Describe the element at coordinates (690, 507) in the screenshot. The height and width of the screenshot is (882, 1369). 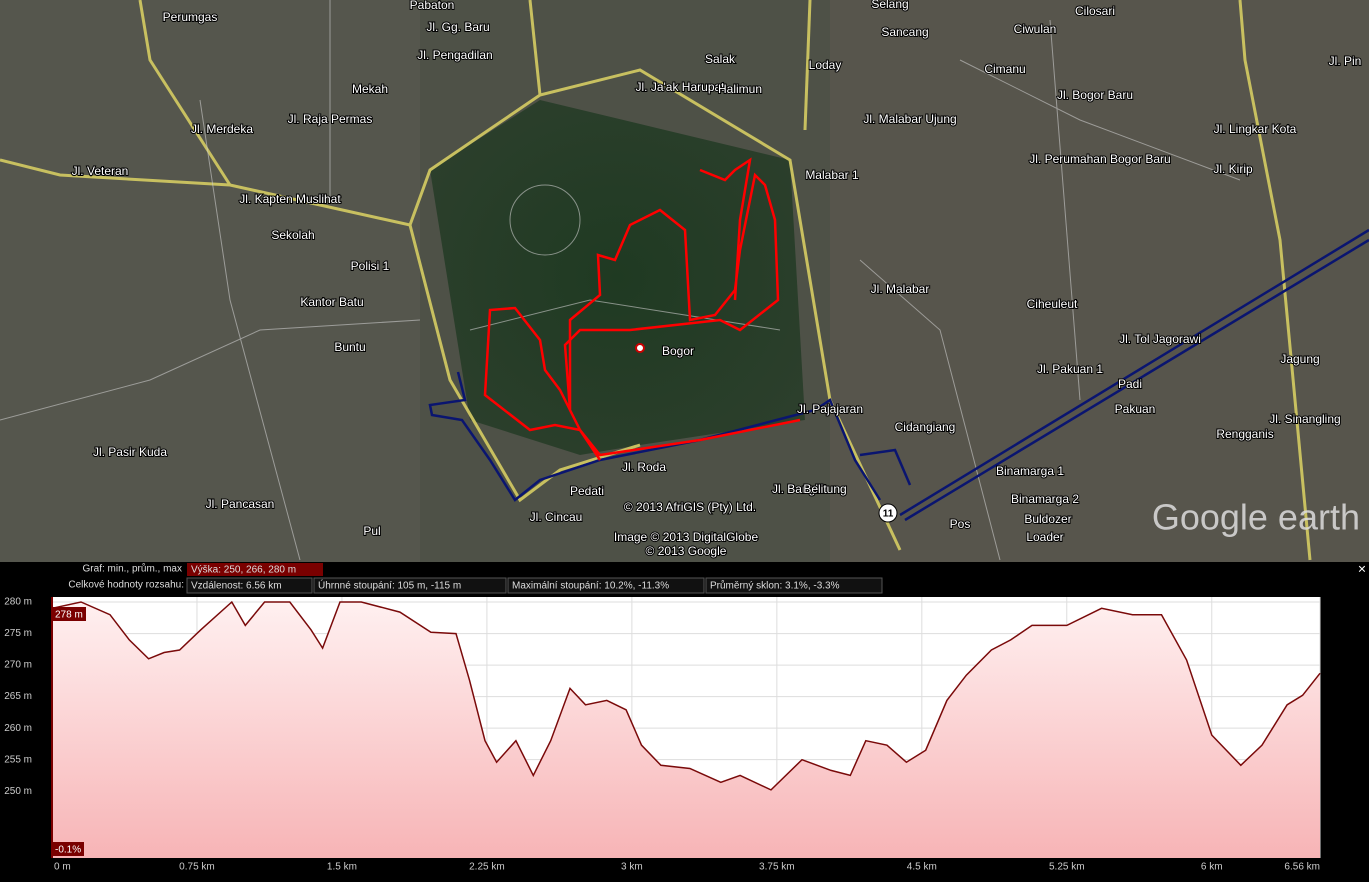
I see `copyright: © 2013 AfriGIS (Pty) Ltd.` at that location.